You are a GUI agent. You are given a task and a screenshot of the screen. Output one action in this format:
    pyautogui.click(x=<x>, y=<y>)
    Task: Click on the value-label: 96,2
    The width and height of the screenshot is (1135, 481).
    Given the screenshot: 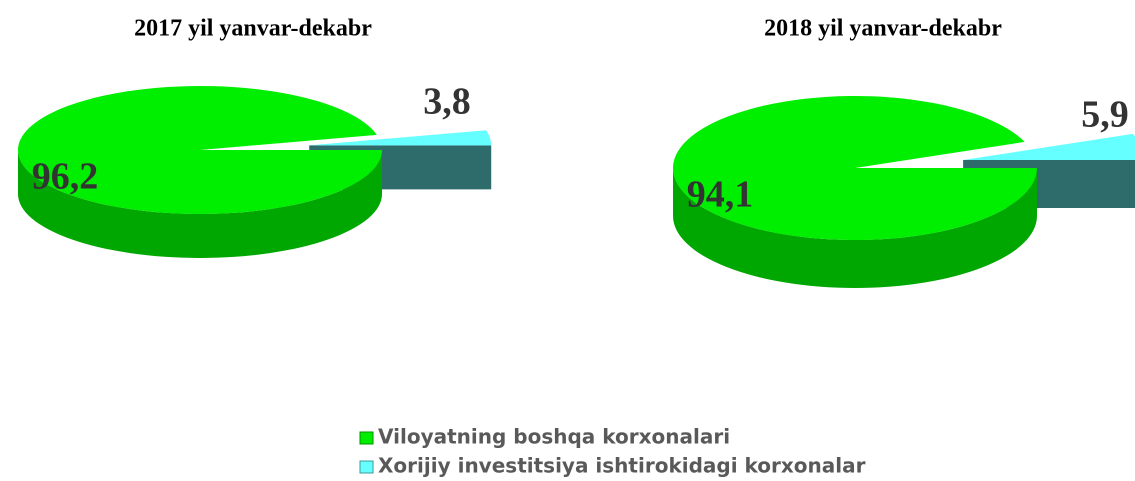 What is the action you would take?
    pyautogui.click(x=65, y=177)
    